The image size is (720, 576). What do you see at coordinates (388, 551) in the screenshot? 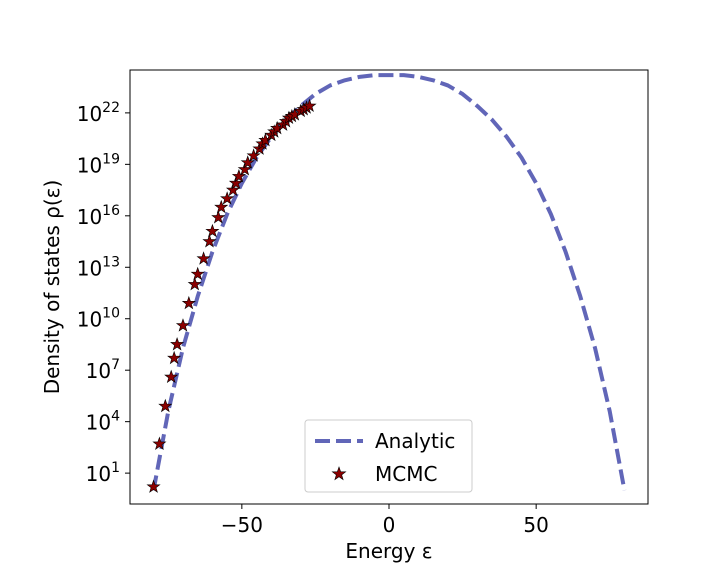
I see `x-axis-label: Energy ε` at bounding box center [388, 551].